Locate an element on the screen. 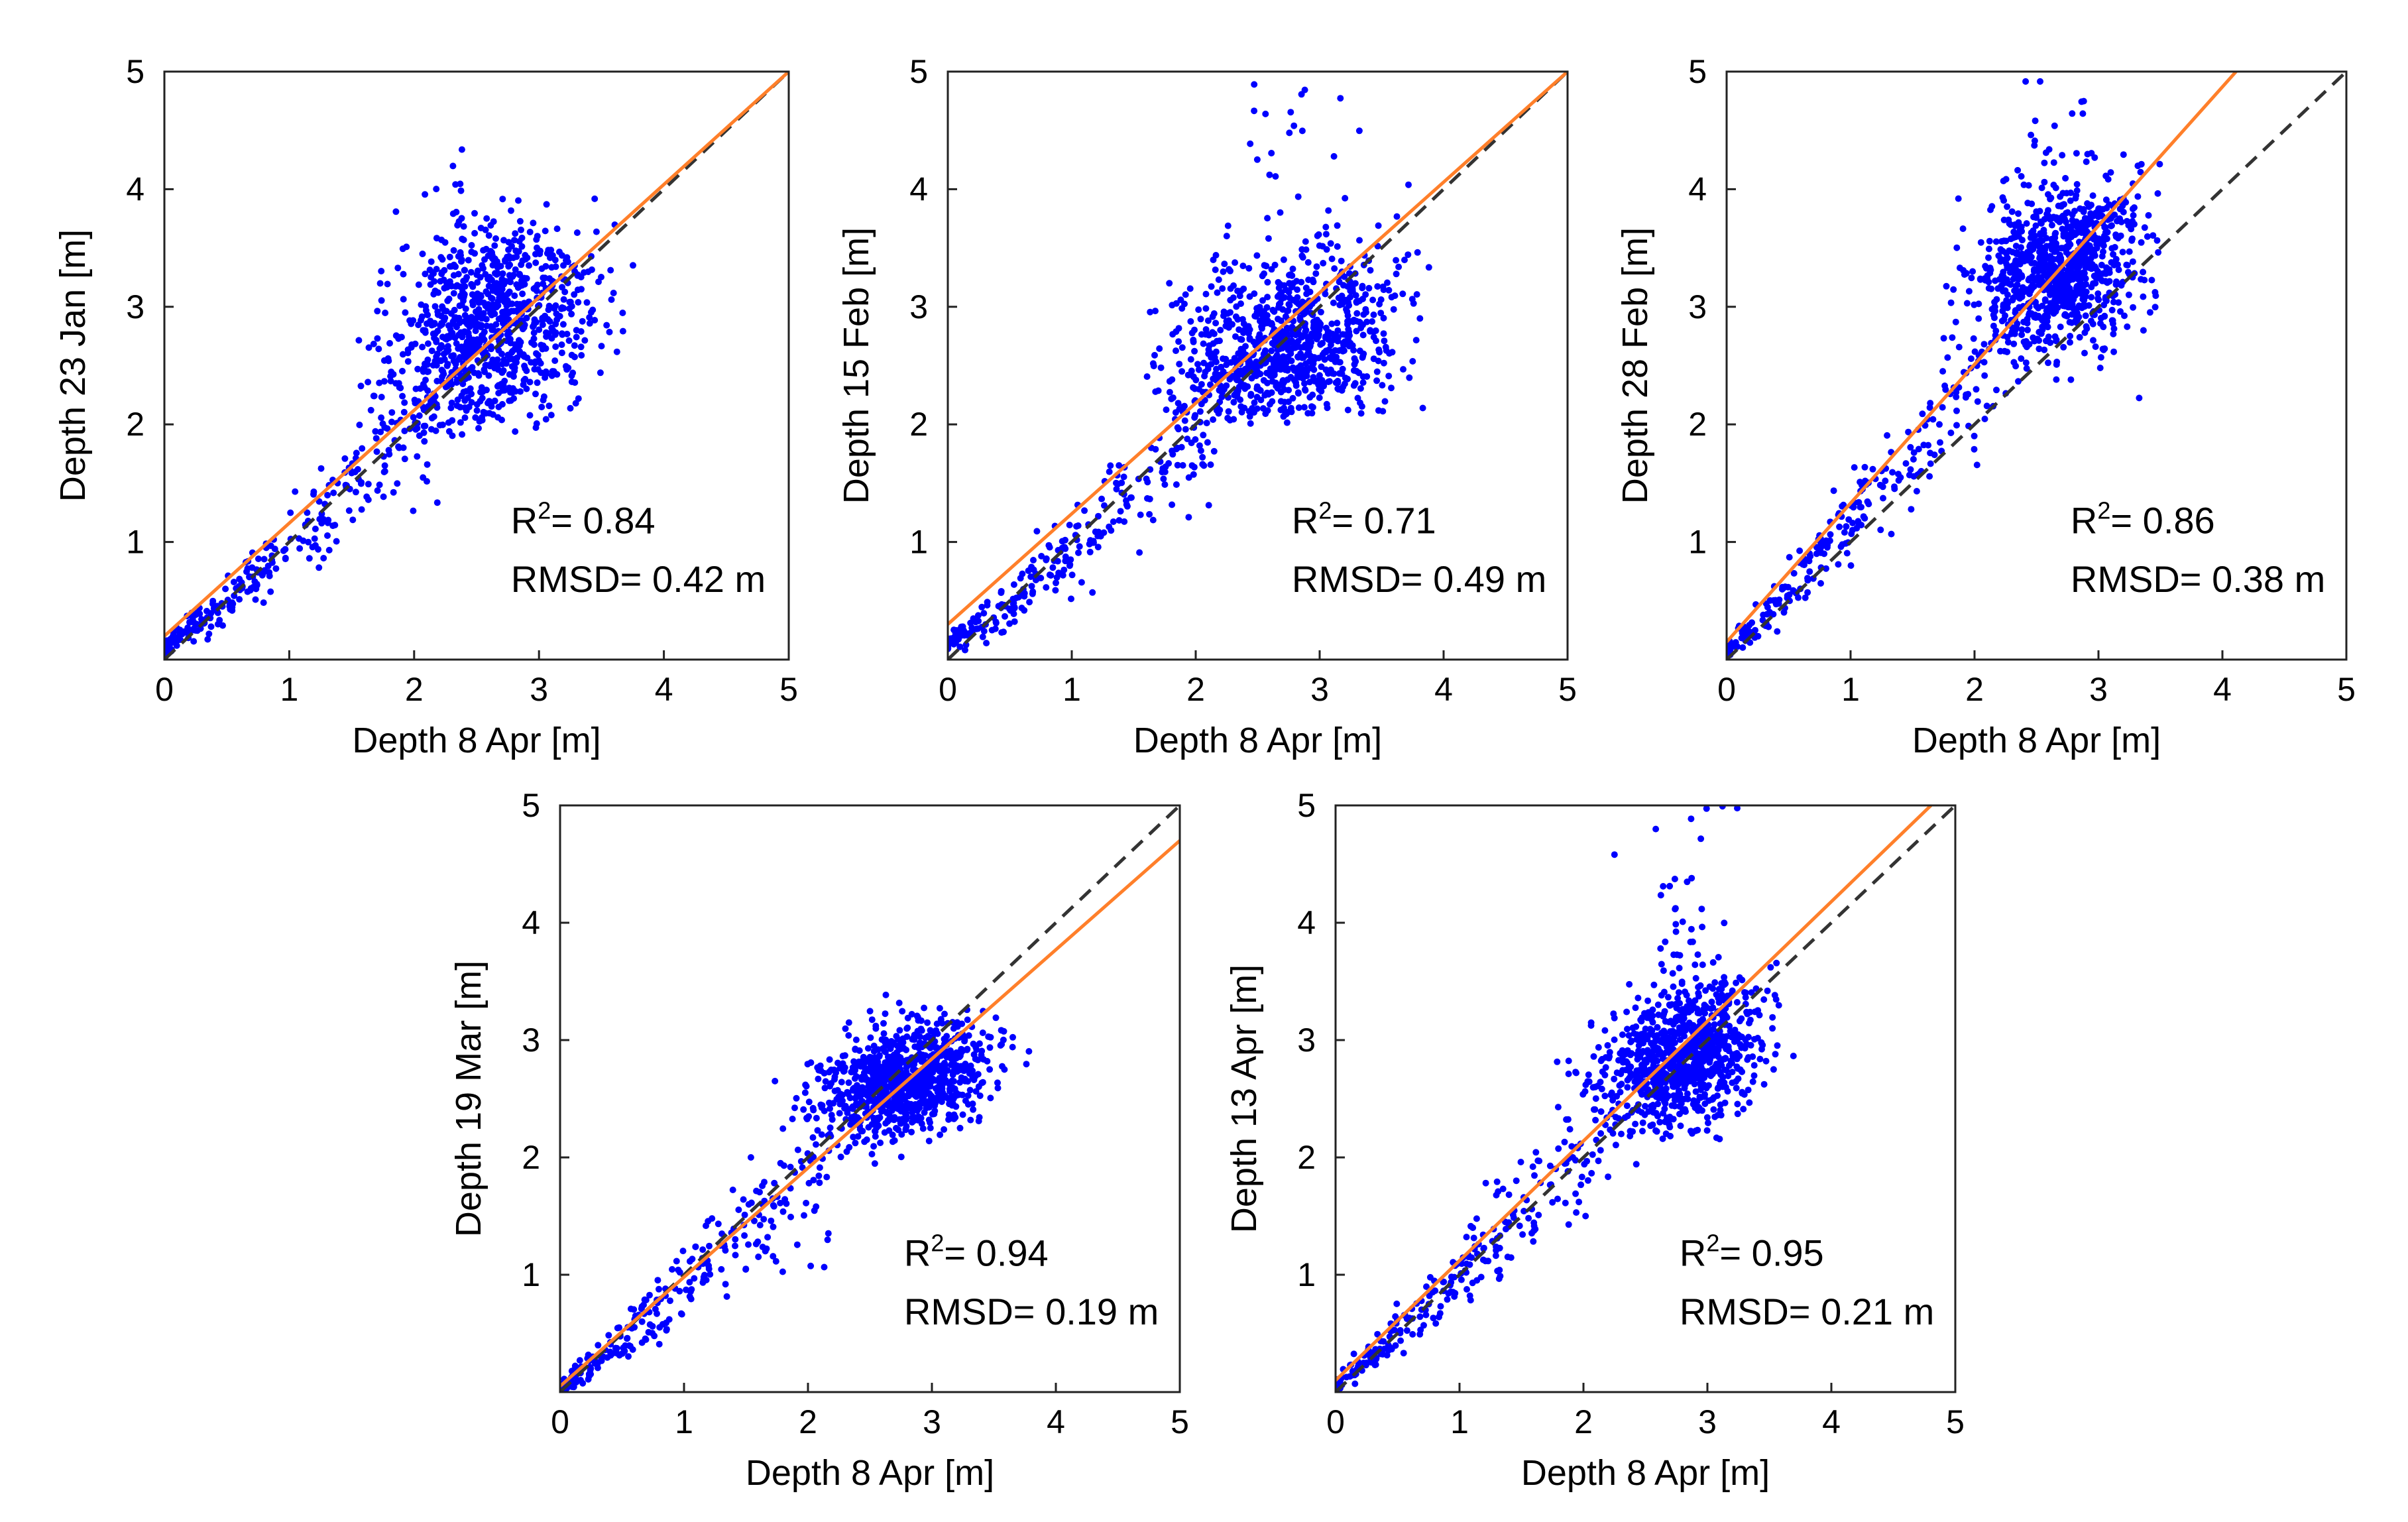 This screenshot has height=1522, width=2408. x-tick-label: 0 is located at coordinates (560, 1421).